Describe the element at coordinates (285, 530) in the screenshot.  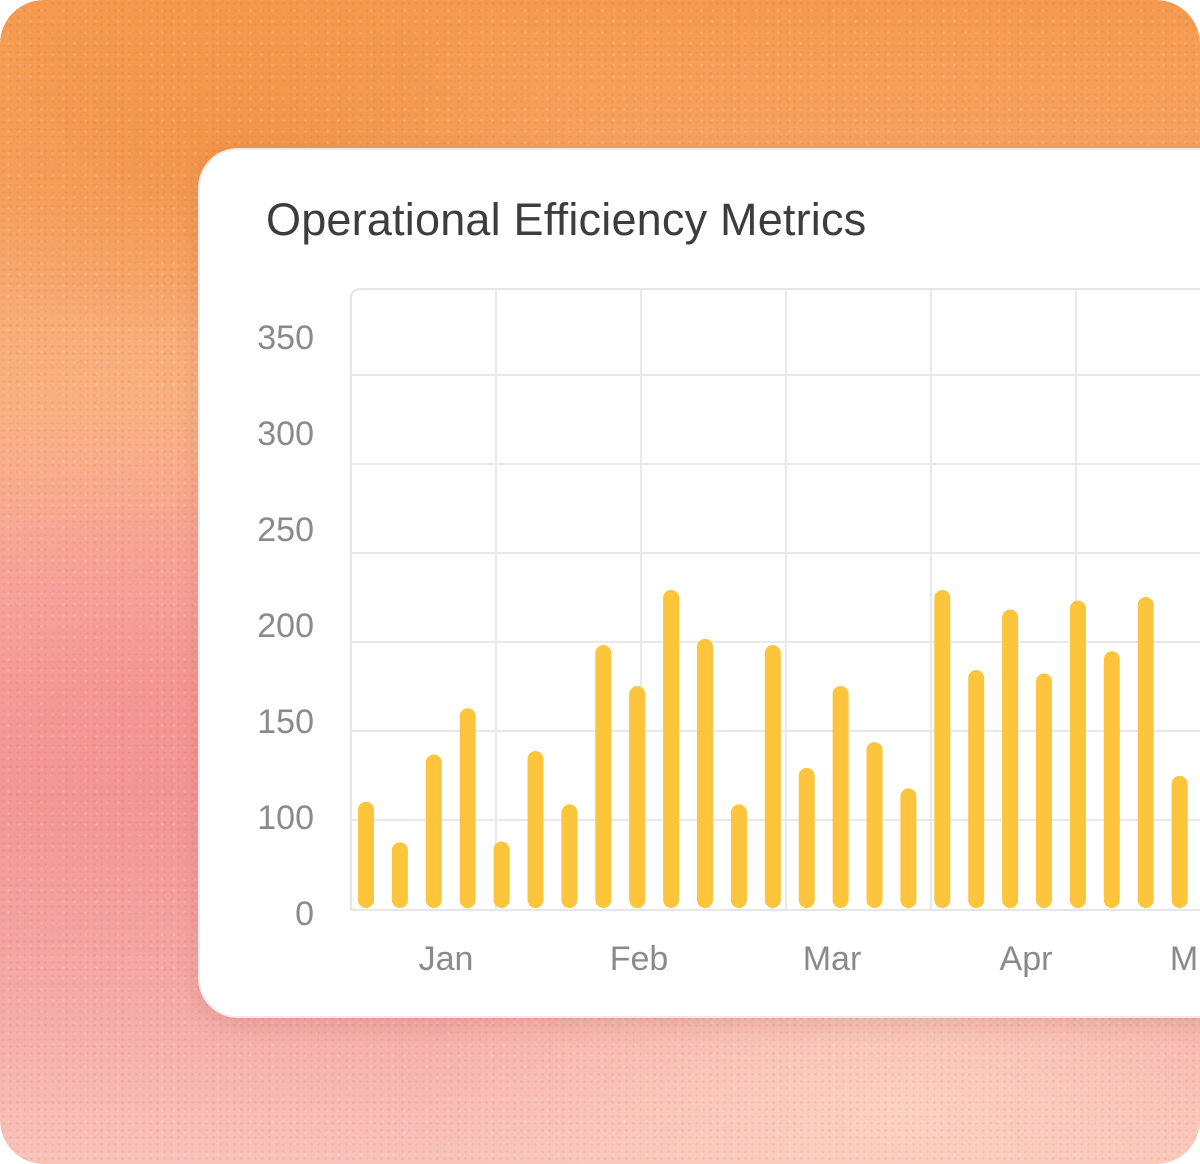
I see `y-tick-label: 250` at that location.